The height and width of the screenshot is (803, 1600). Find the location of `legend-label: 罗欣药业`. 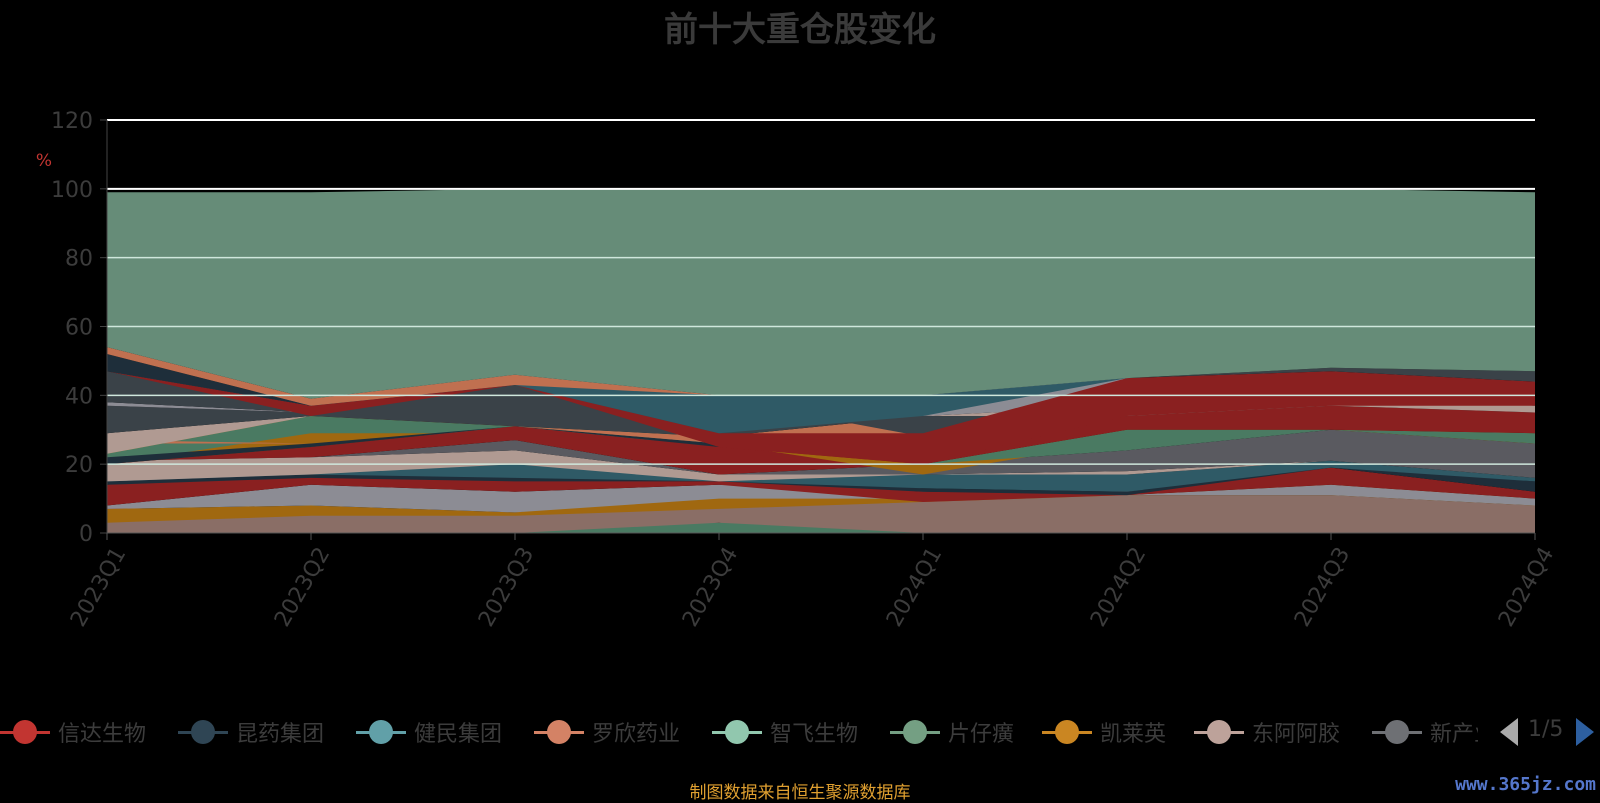

legend-label: 罗欣药业 is located at coordinates (636, 734).